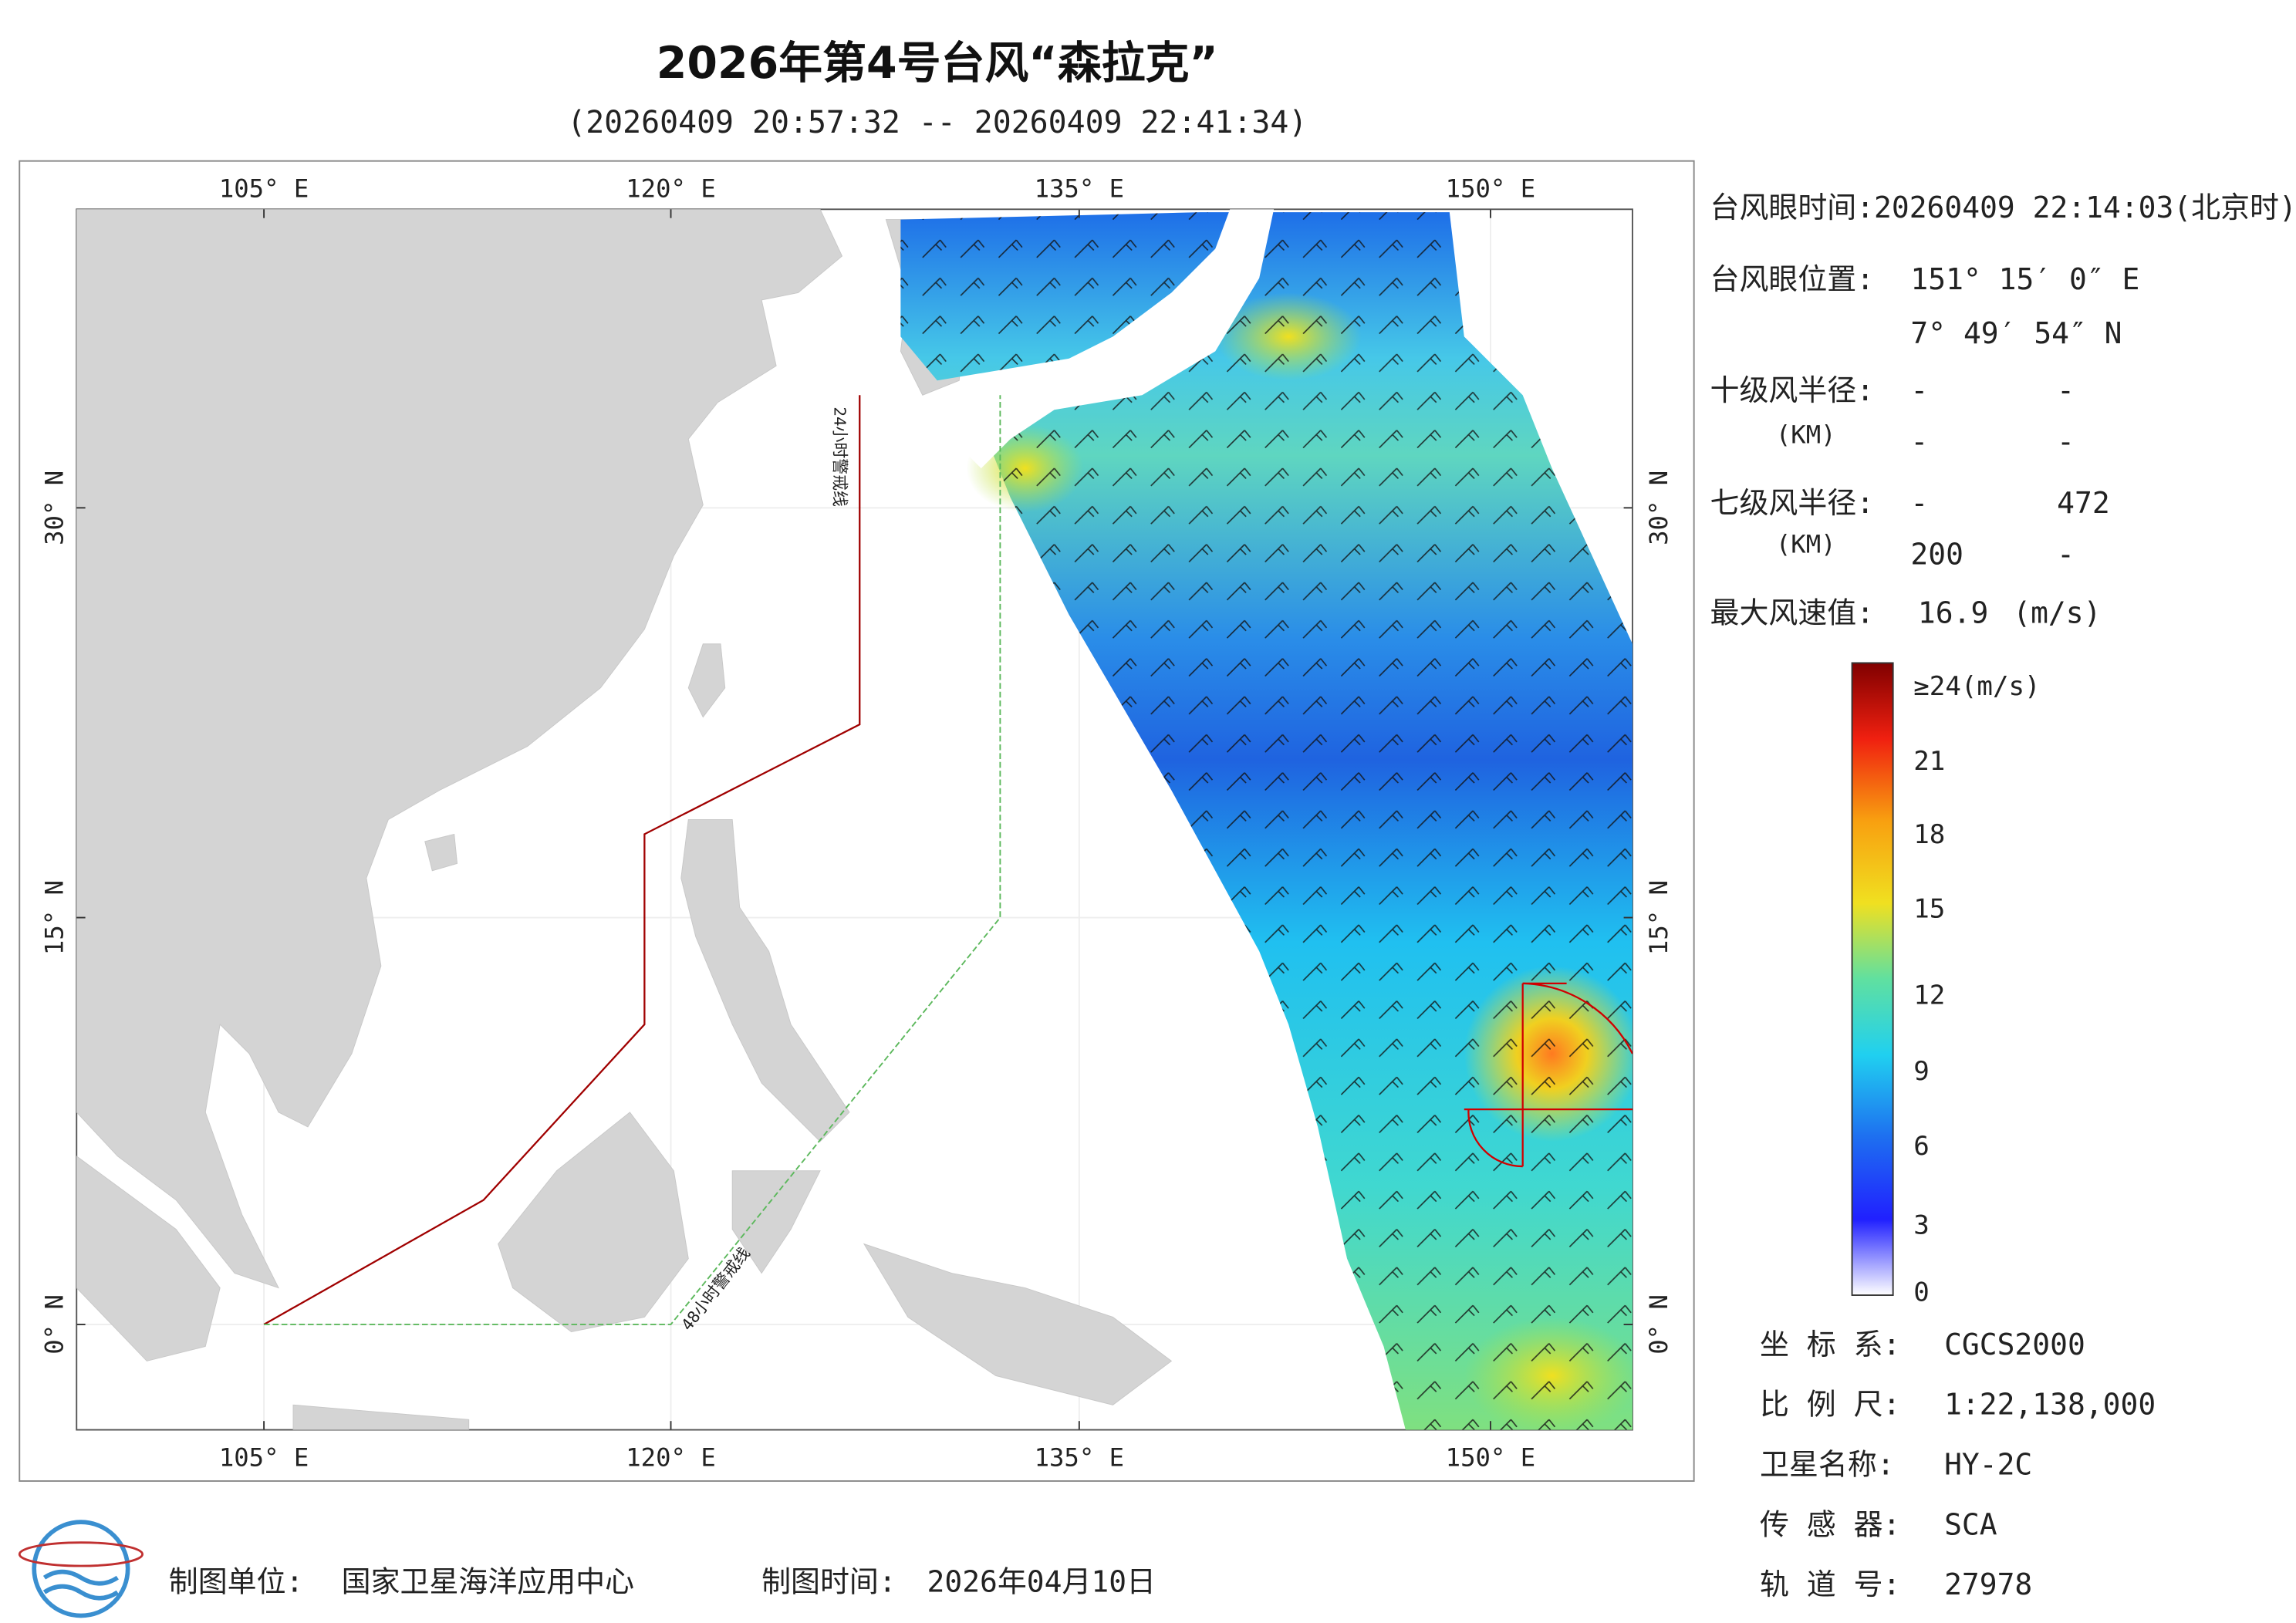  Describe the element at coordinates (1792, 390) in the screenshot. I see `info-label: 十级风半径:` at that location.